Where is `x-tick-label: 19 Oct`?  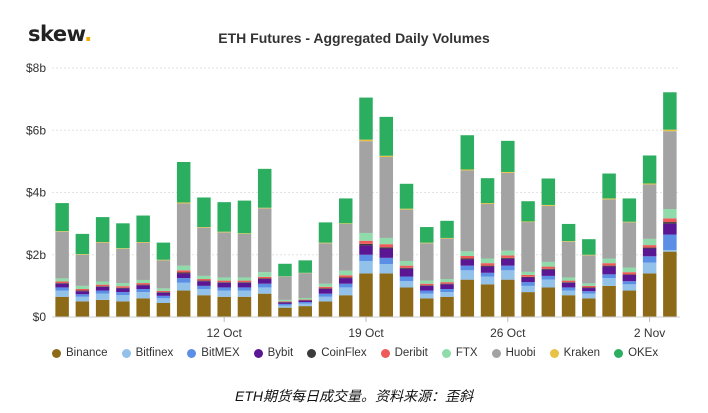 x-tick-label: 19 Oct is located at coordinates (366, 333).